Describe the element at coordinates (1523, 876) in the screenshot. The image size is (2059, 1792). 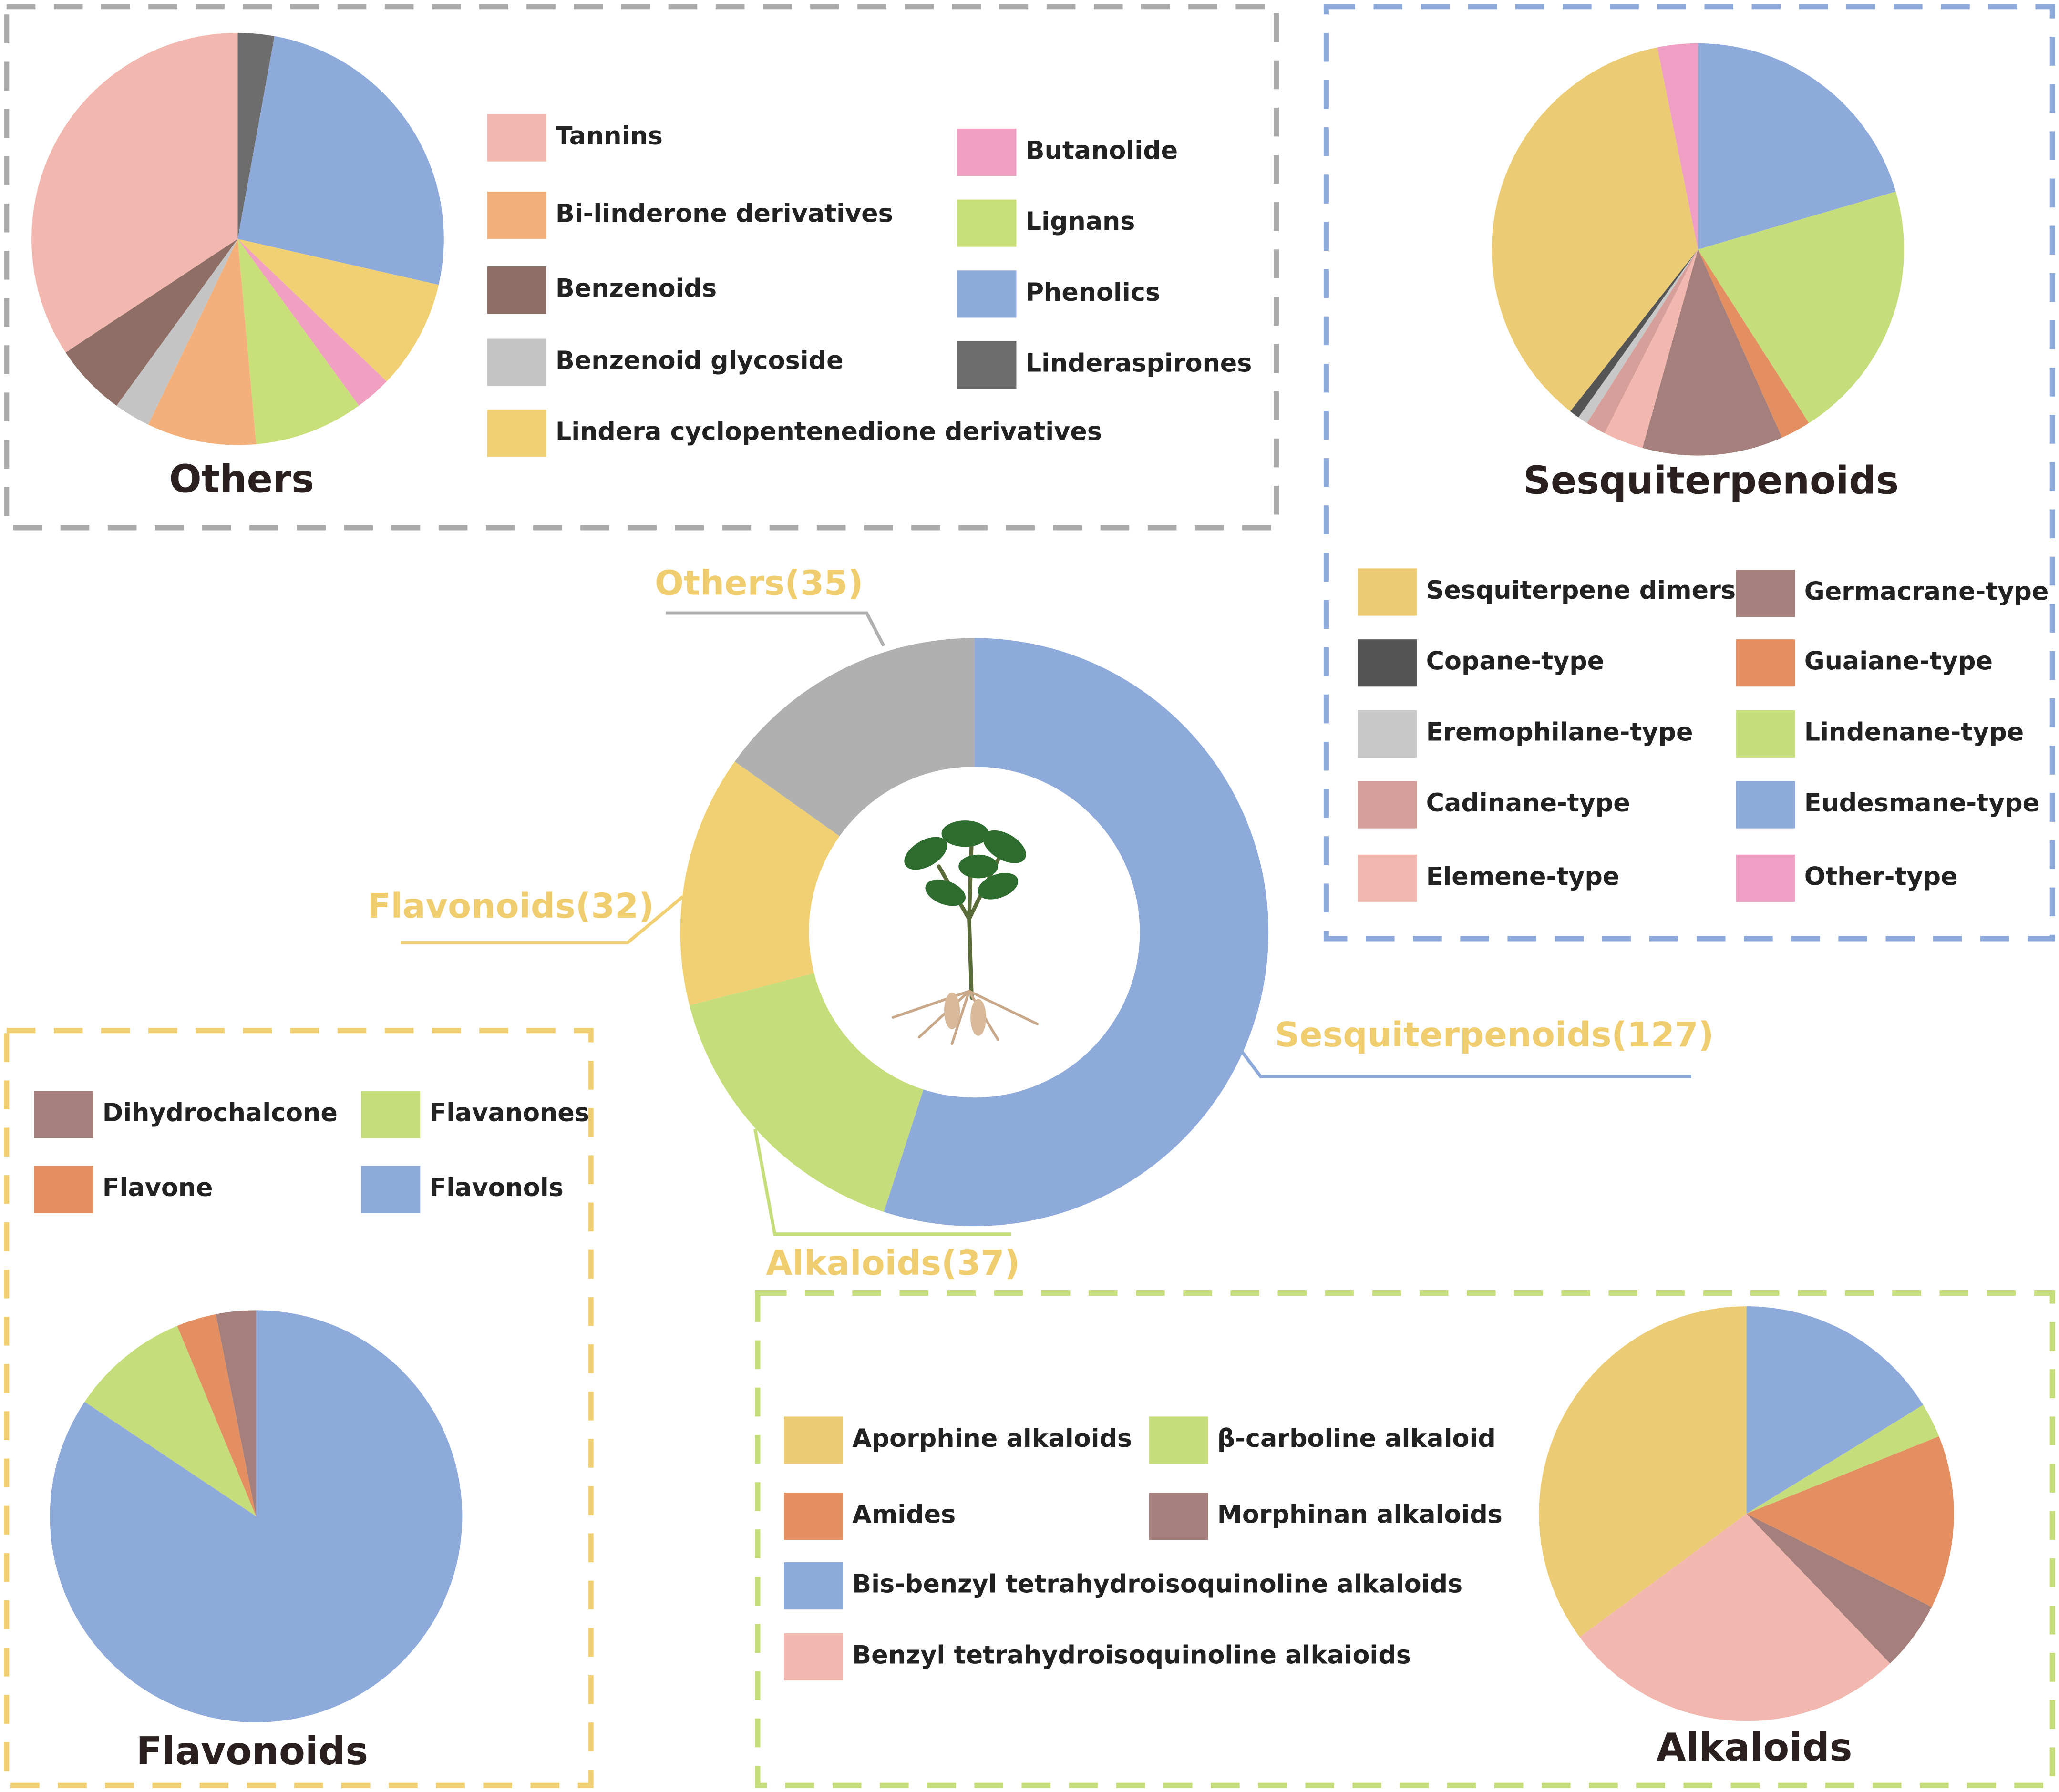
I see `legend-label: Elemene-type` at that location.